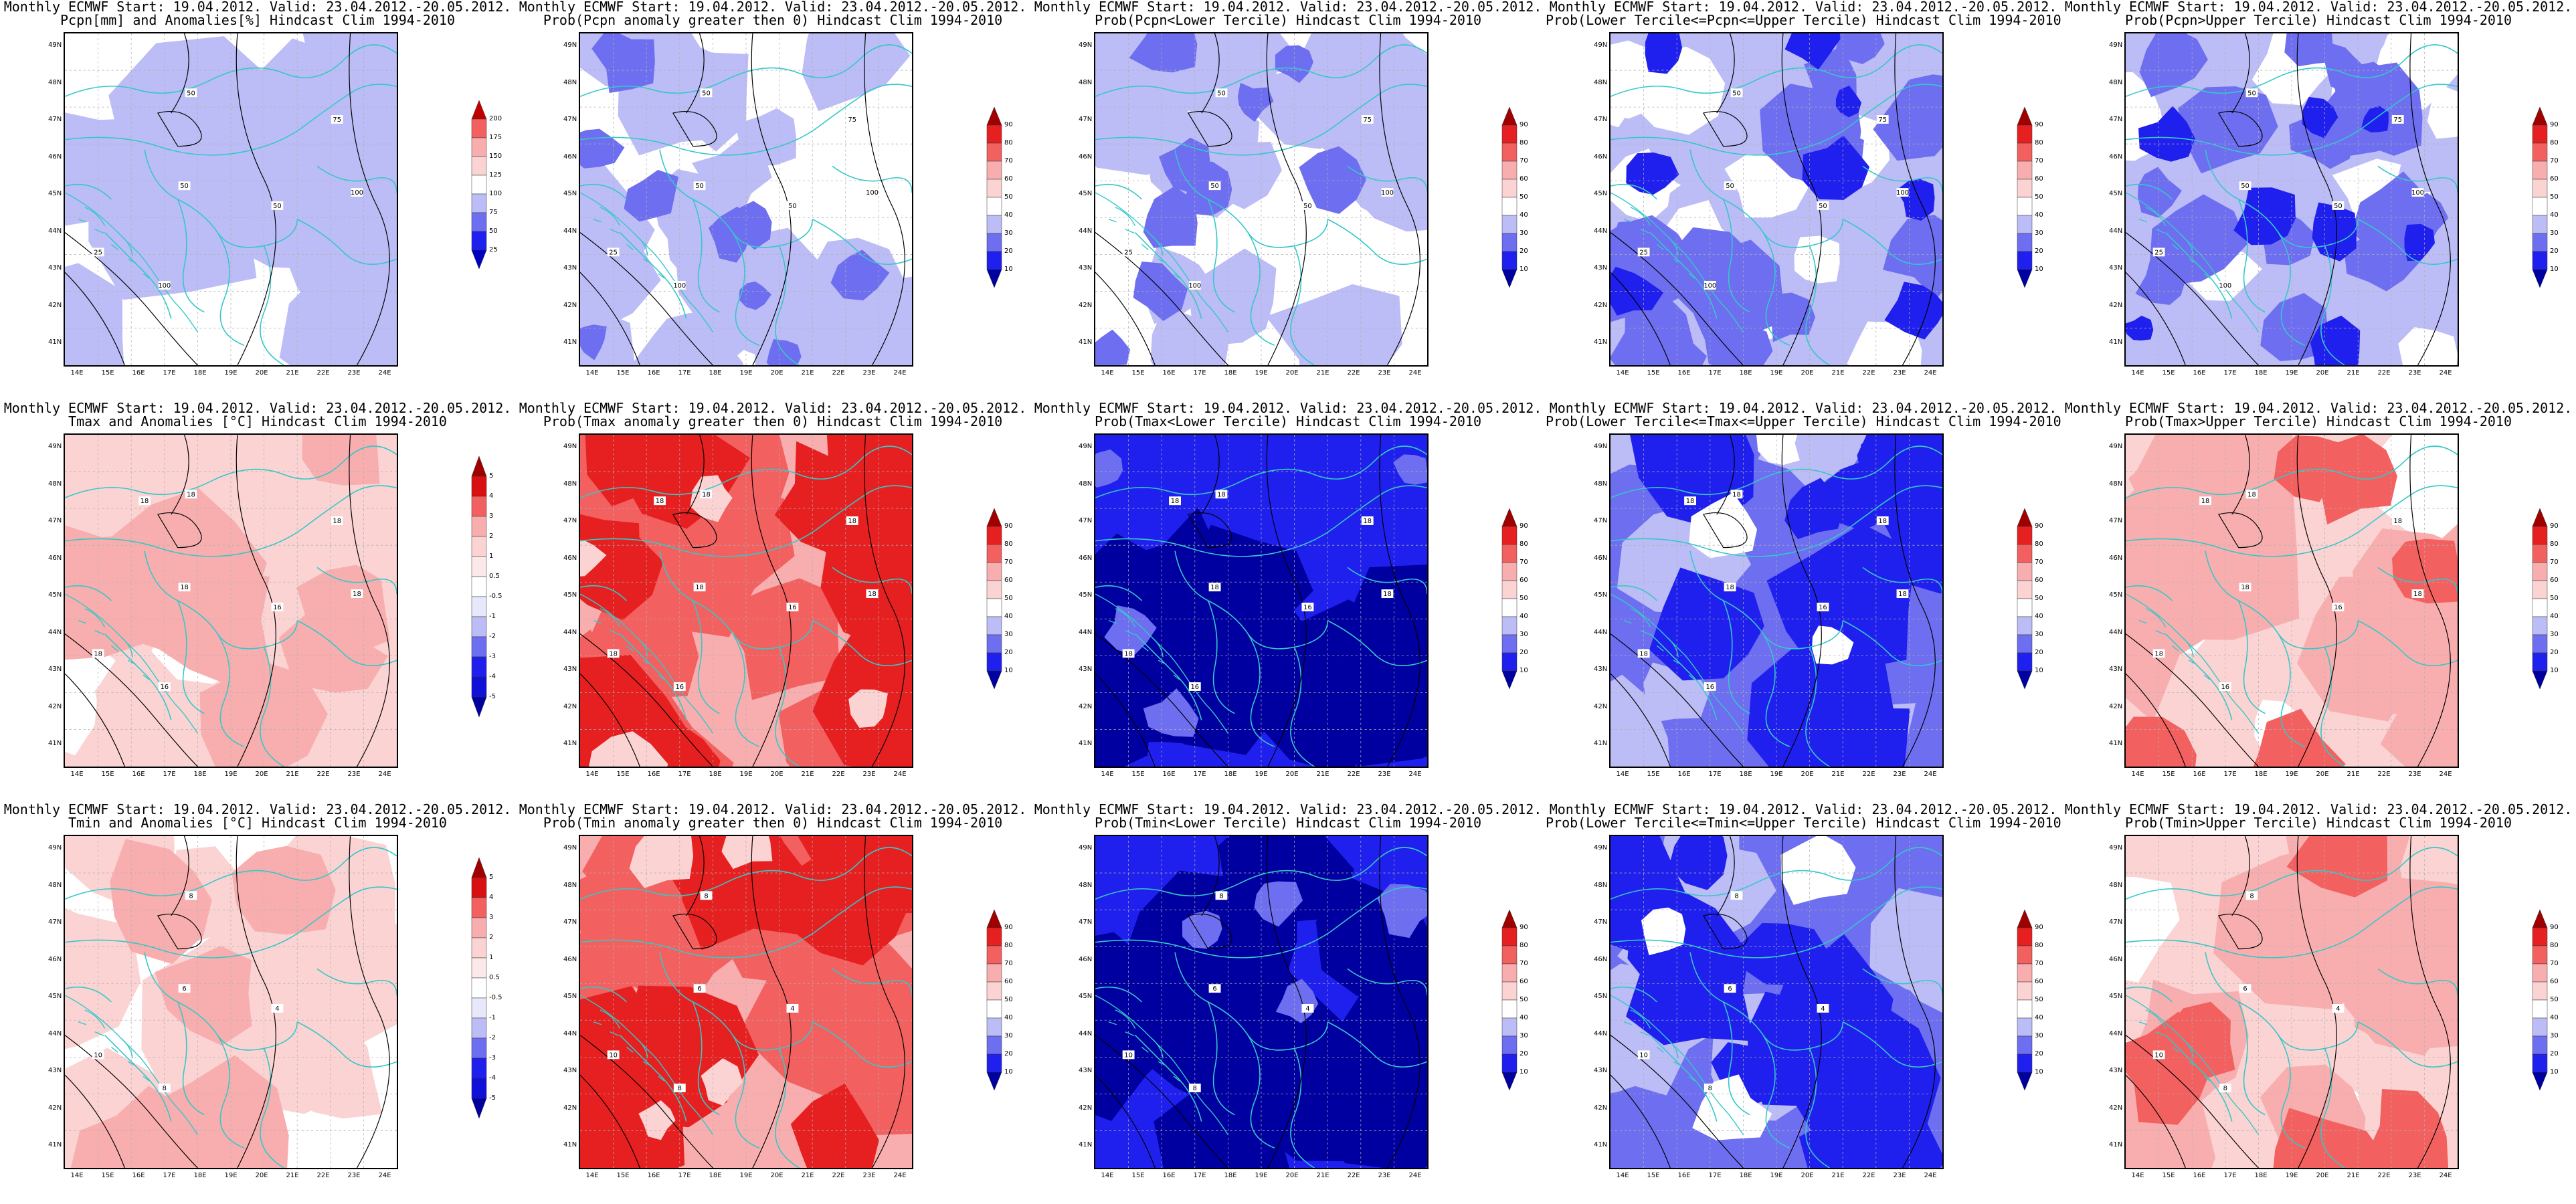  What do you see at coordinates (2225, 1088) in the screenshot?
I see `svg-text: 8` at bounding box center [2225, 1088].